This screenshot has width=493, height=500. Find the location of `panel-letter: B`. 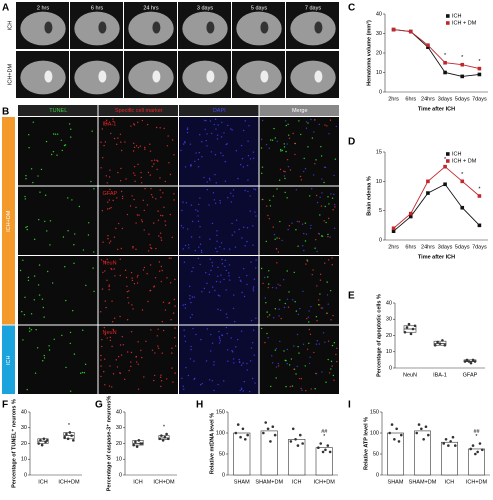

panel-letter: B is located at coordinates (5, 112).